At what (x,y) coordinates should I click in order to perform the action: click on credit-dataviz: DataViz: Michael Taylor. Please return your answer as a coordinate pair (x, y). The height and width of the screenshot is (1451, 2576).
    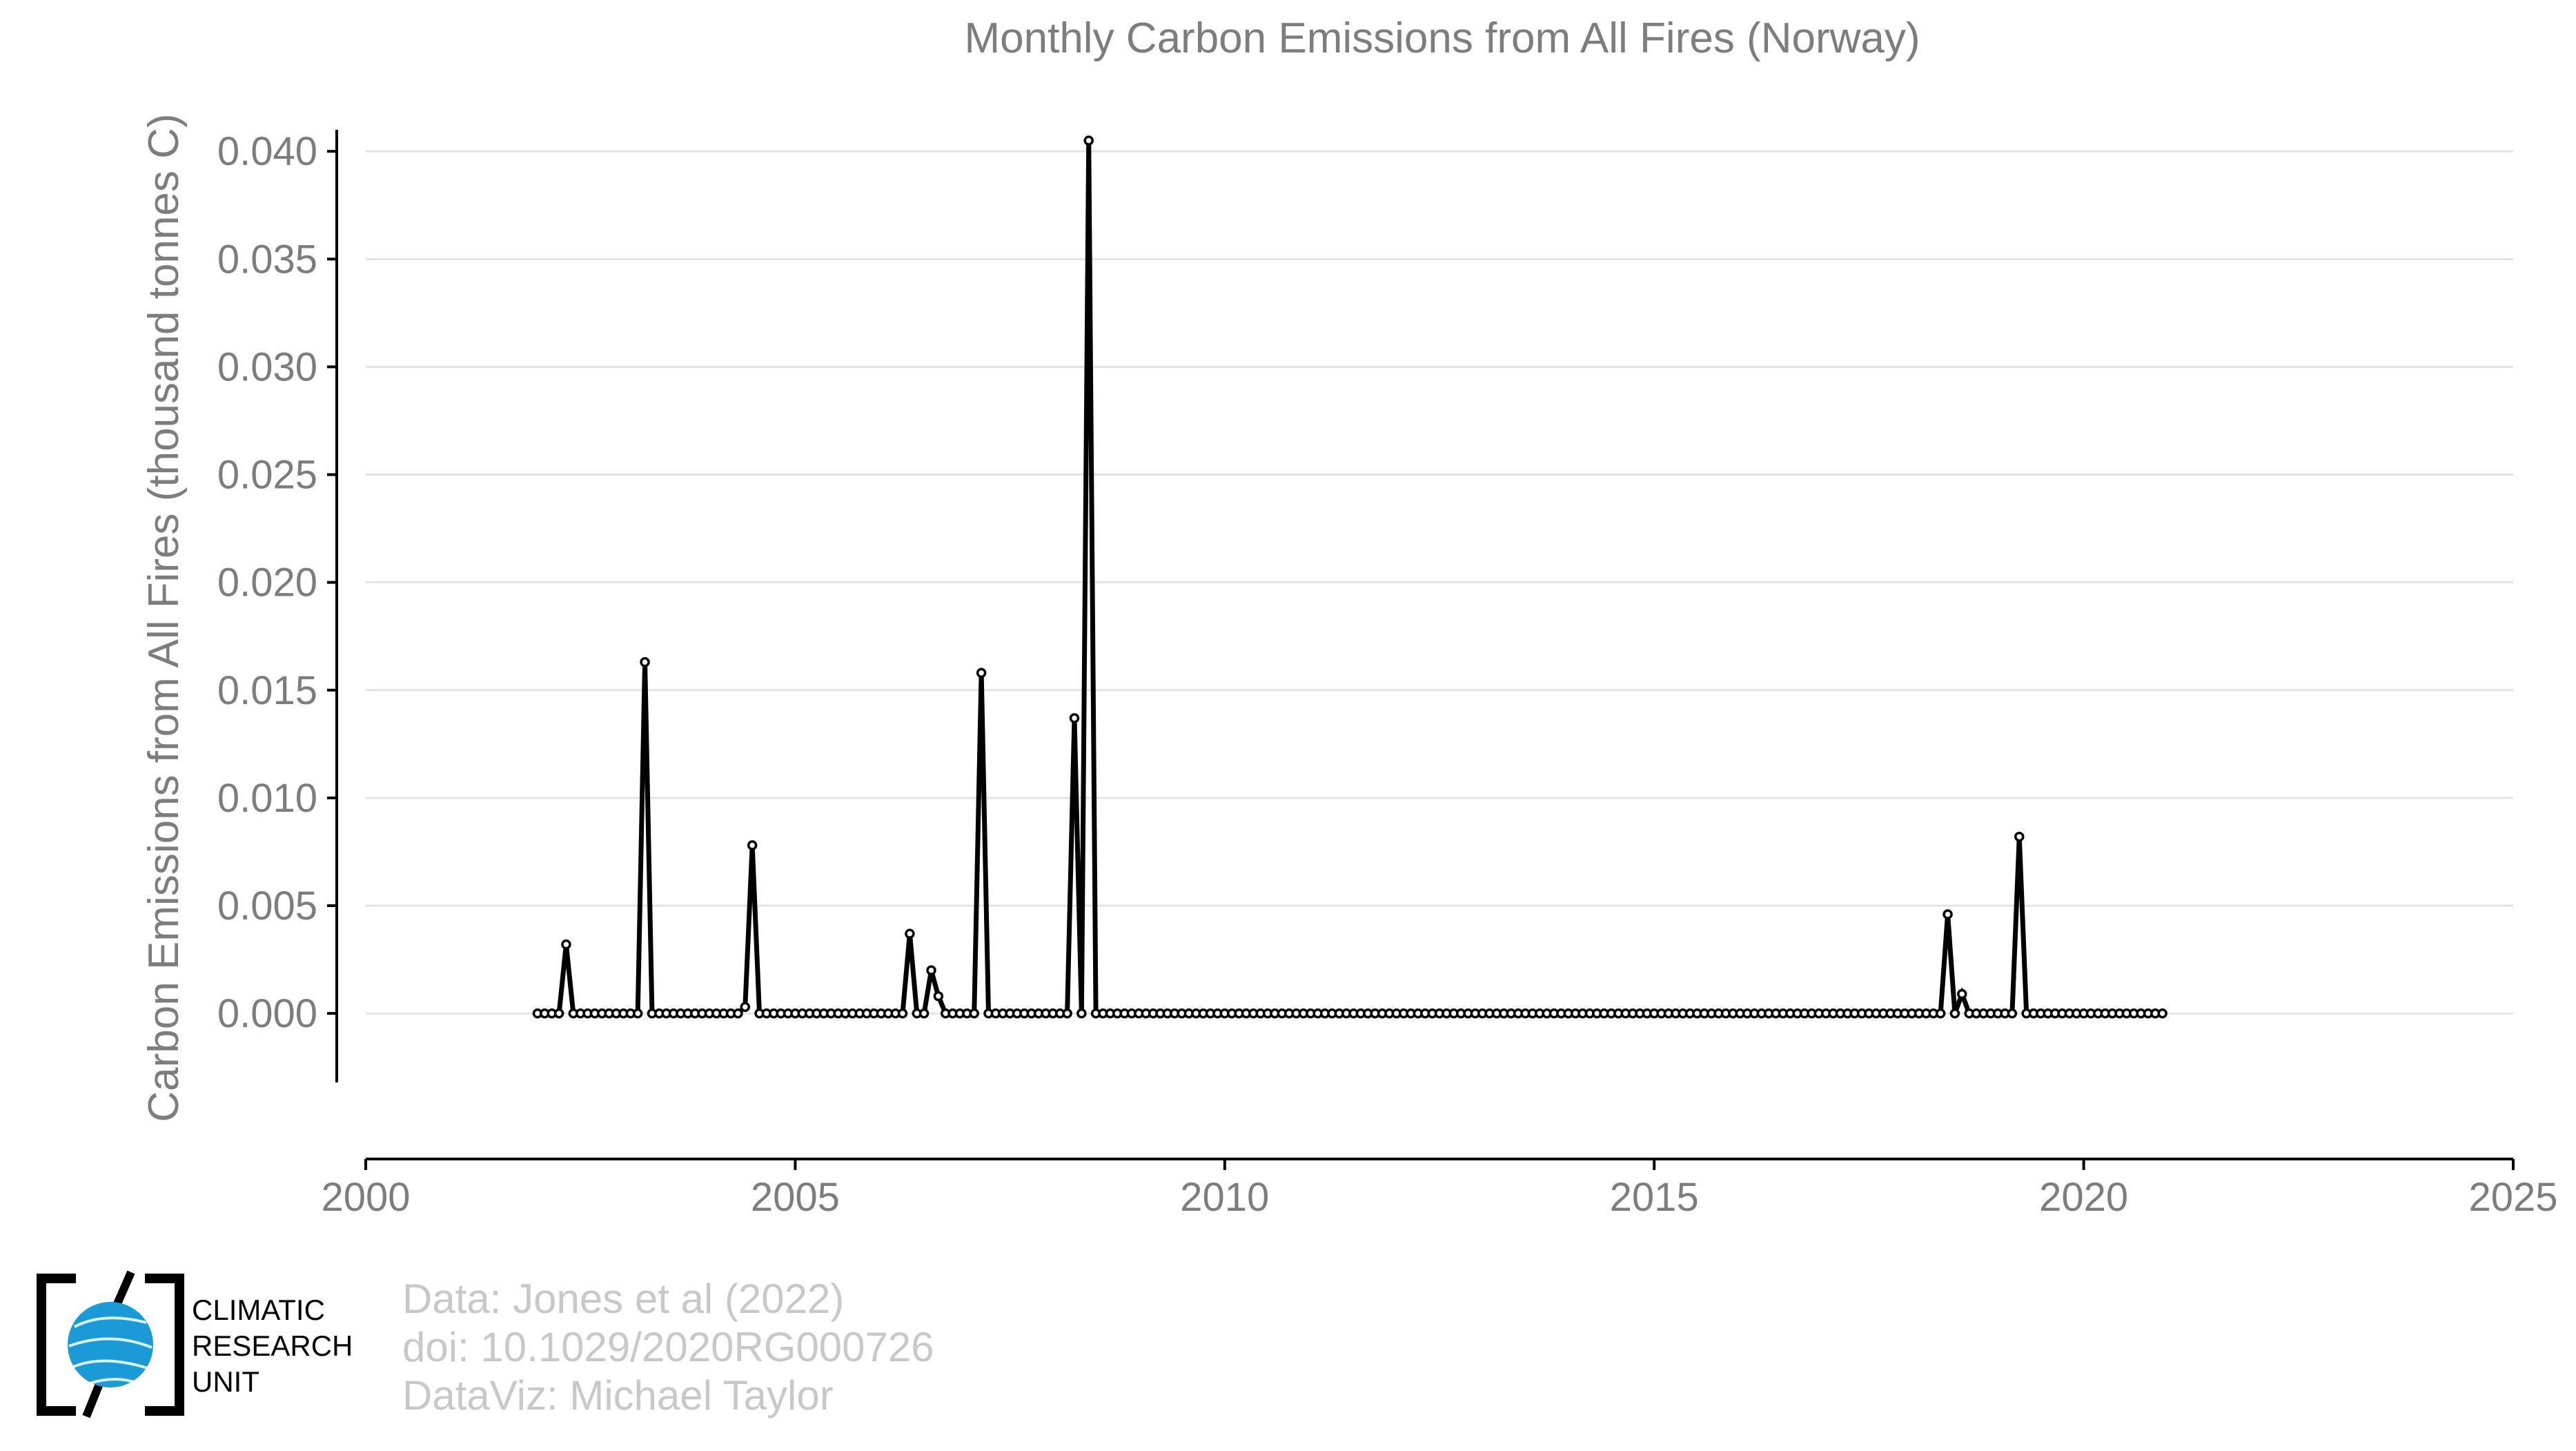
    Looking at the image, I should click on (618, 1395).